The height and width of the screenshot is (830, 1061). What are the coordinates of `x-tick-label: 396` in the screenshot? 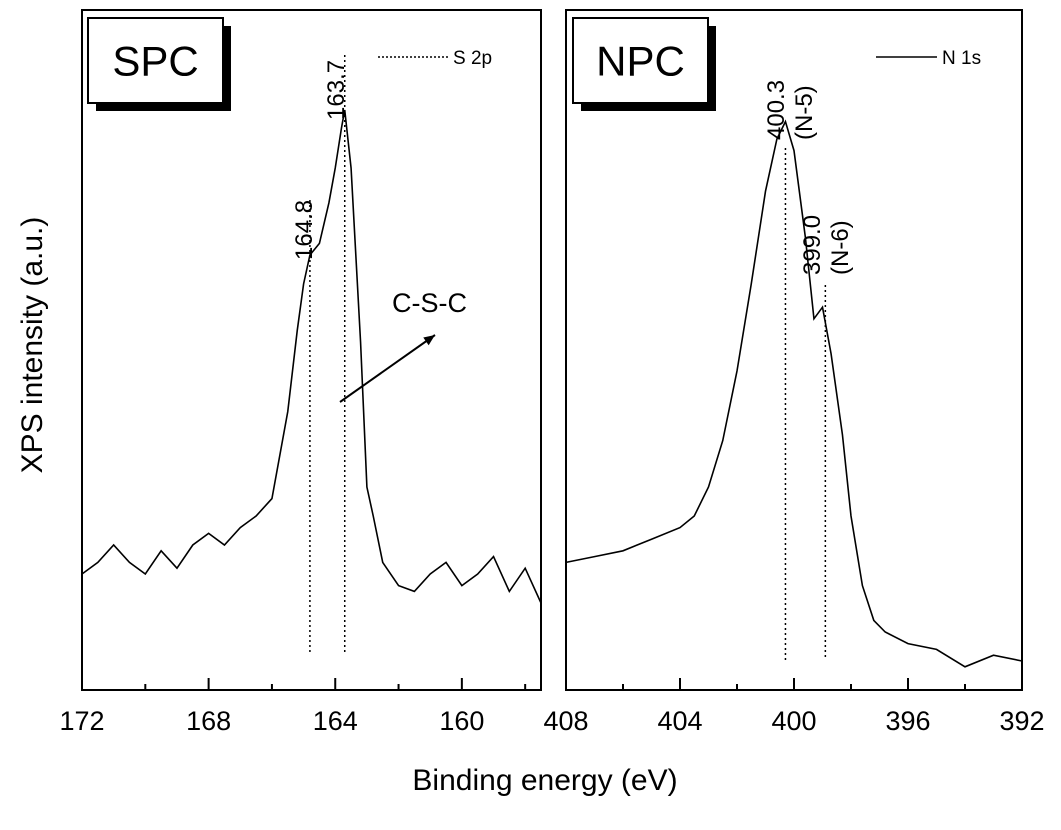 It's located at (907, 721).